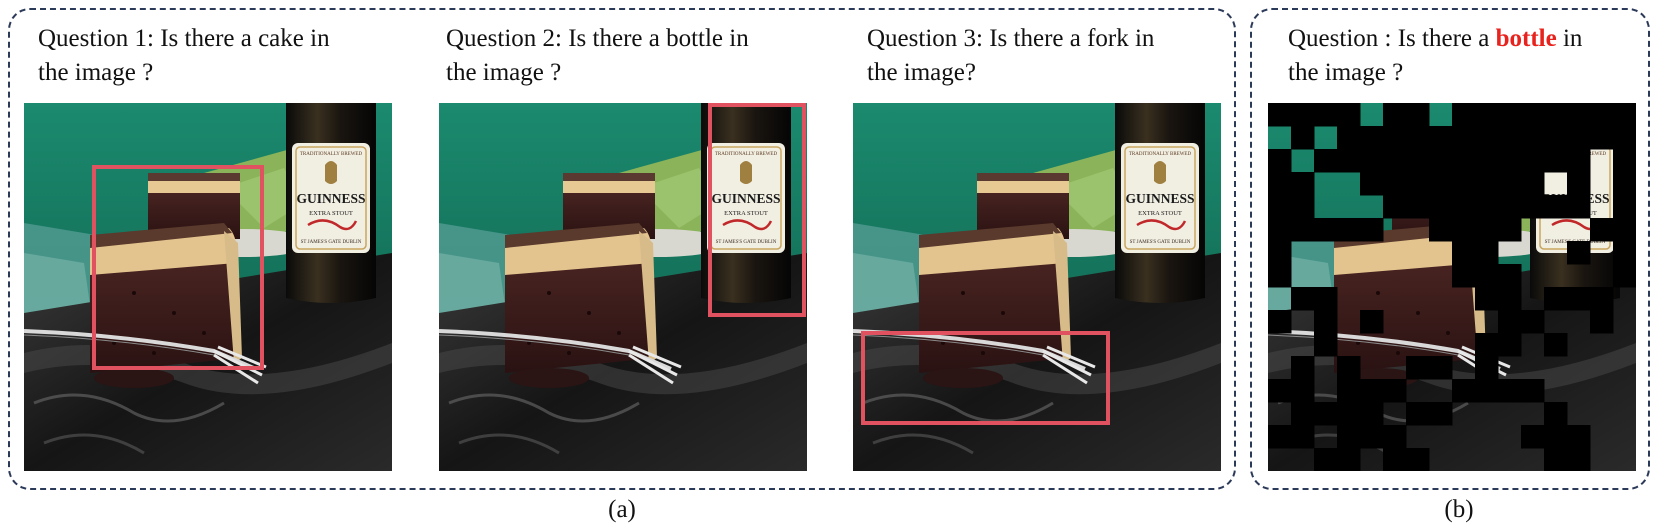 The width and height of the screenshot is (1660, 531). I want to click on question-2-line2: the image ?, so click(626, 73).